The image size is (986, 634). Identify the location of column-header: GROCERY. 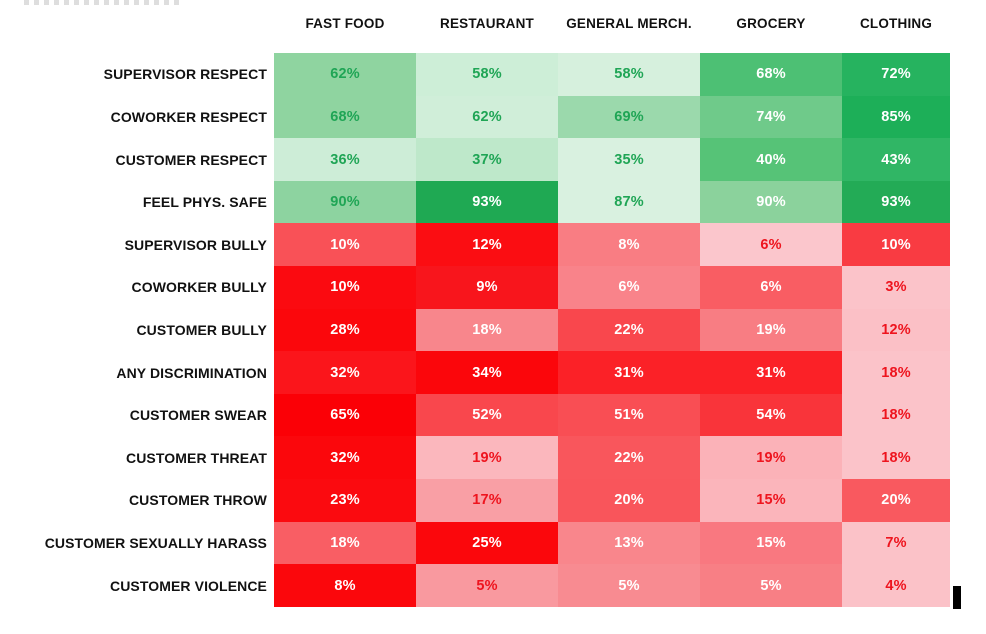
(771, 23).